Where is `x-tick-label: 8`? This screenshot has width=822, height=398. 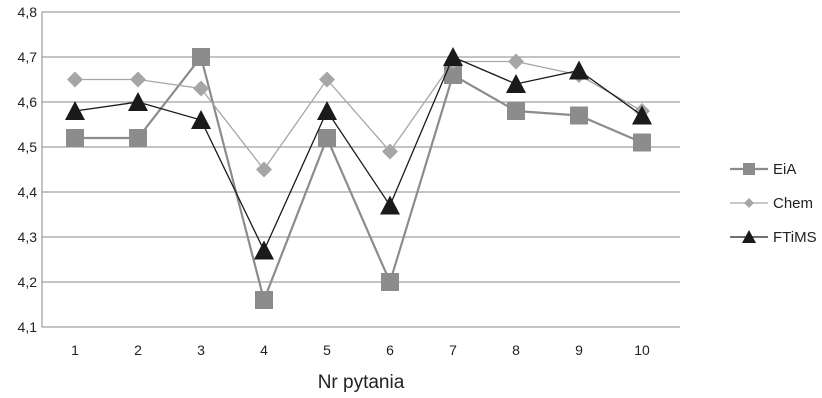 x-tick-label: 8 is located at coordinates (516, 350).